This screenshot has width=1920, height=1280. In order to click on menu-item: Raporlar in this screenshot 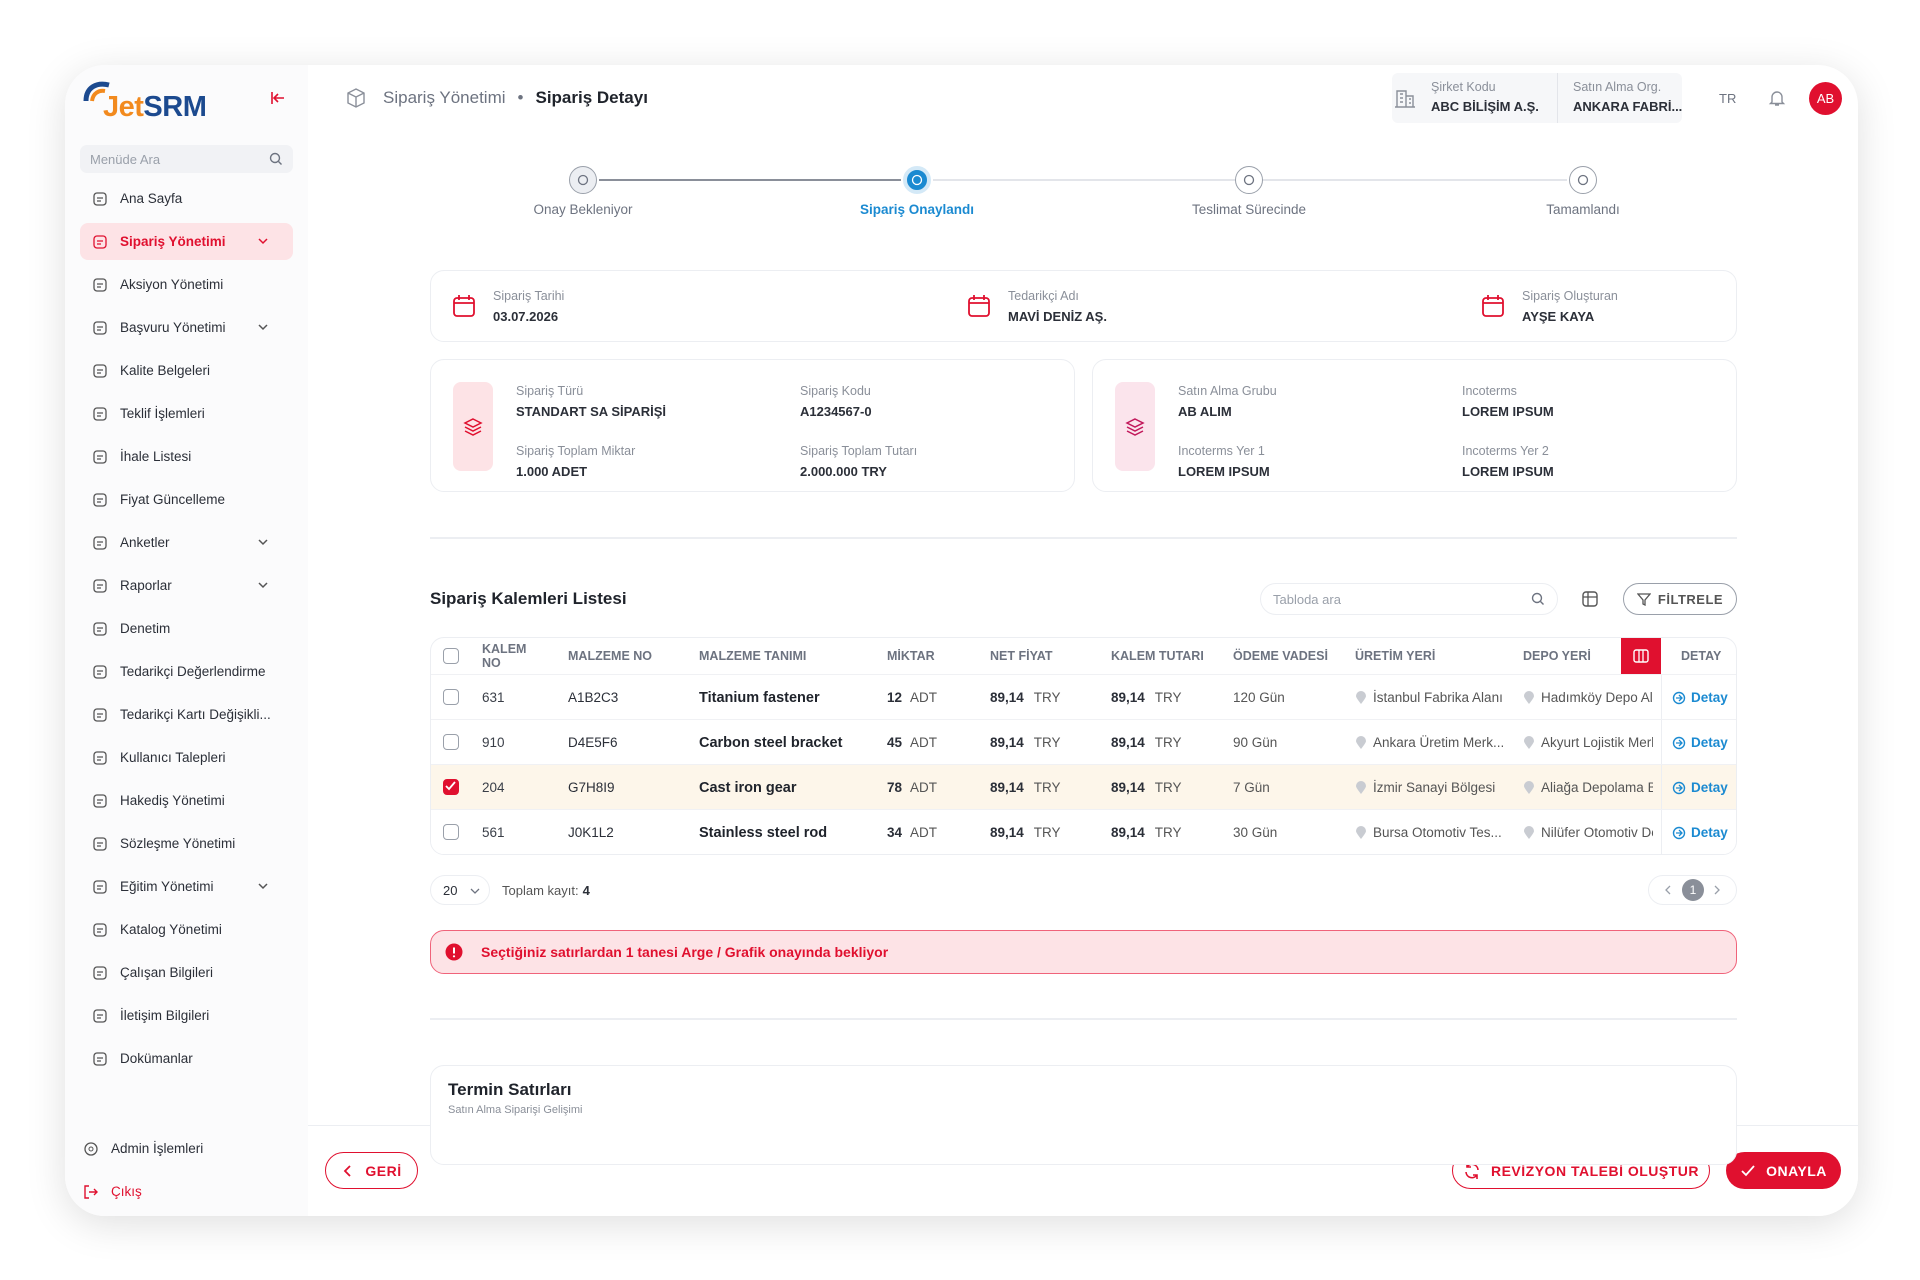, I will do `click(186, 585)`.